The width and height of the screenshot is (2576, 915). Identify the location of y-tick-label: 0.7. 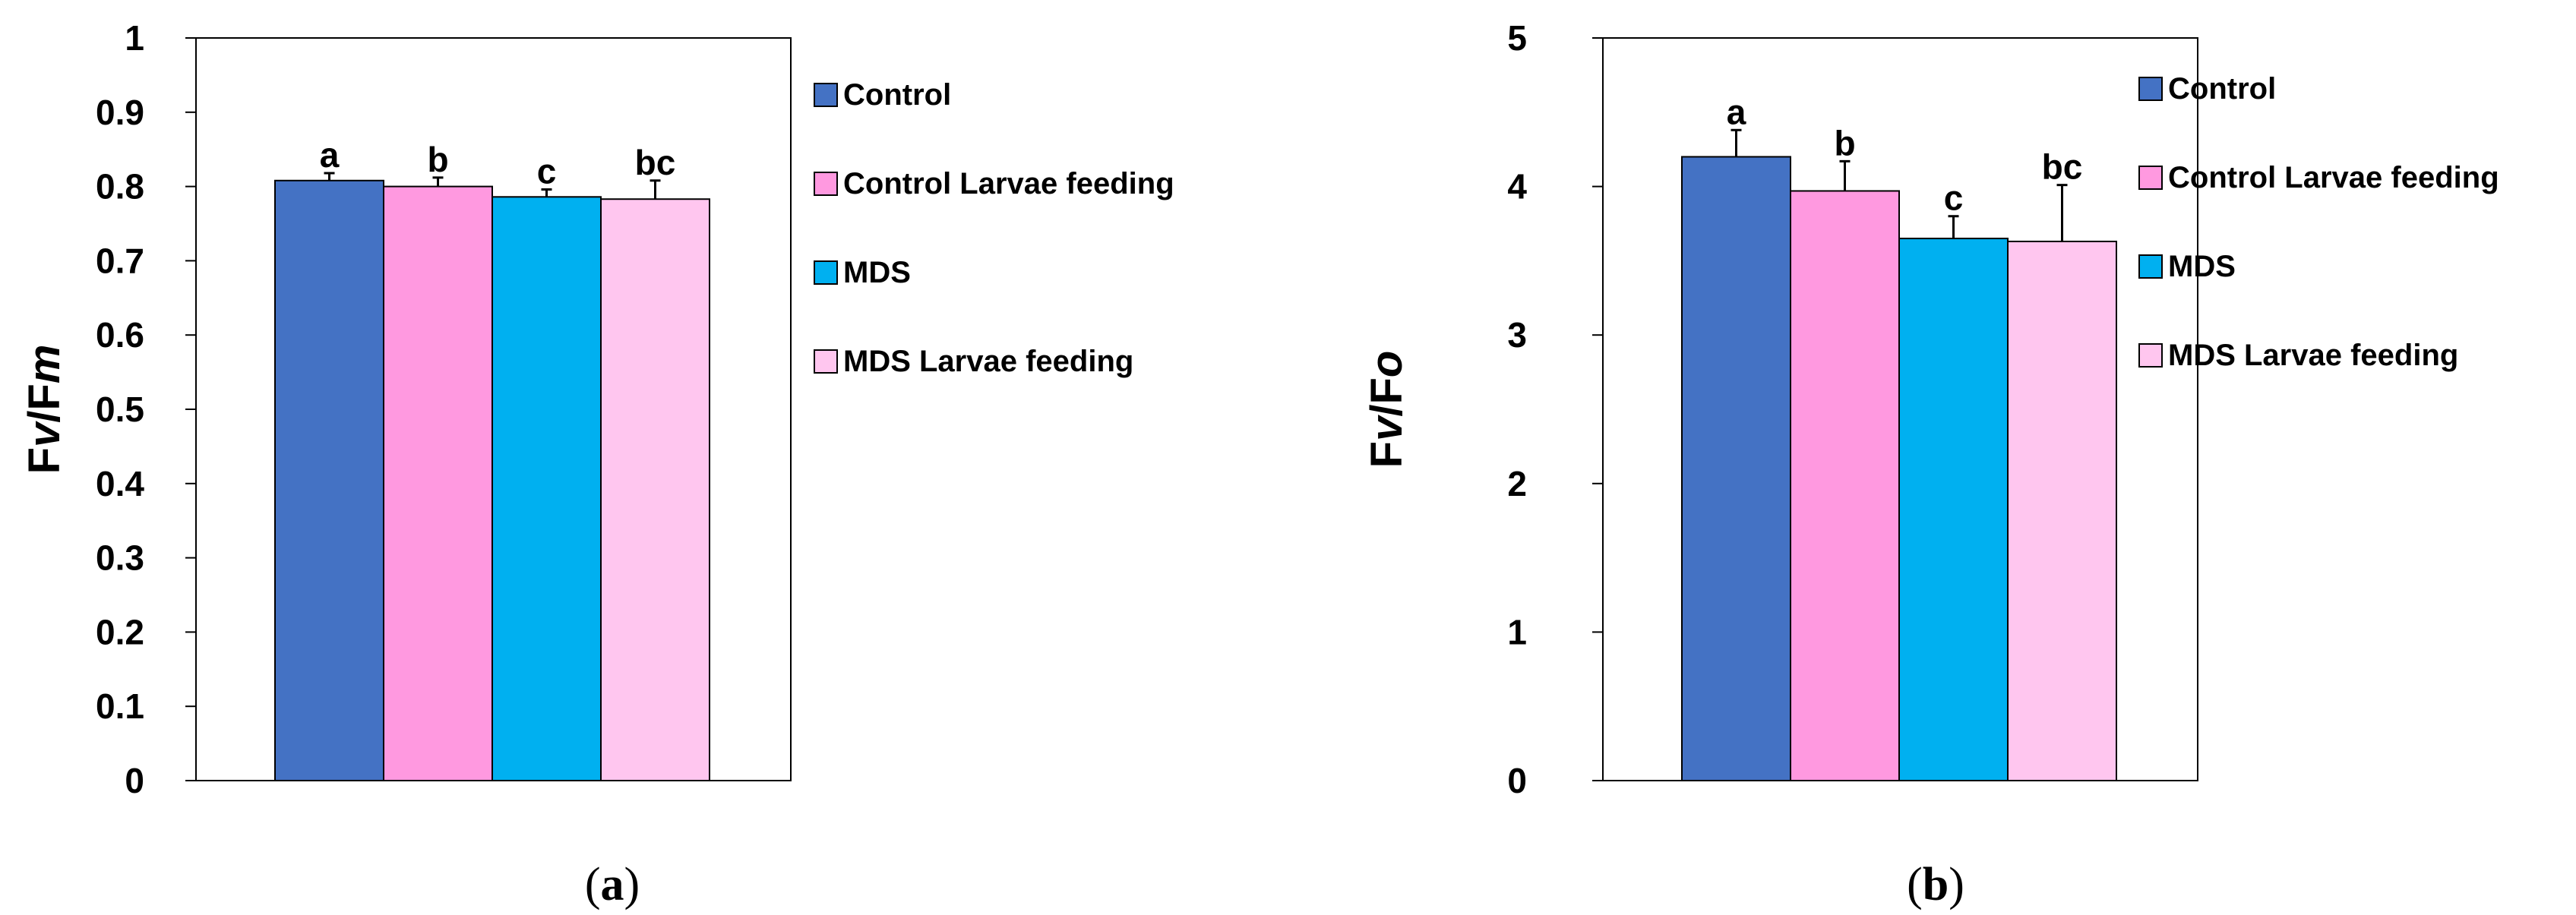
(120, 260).